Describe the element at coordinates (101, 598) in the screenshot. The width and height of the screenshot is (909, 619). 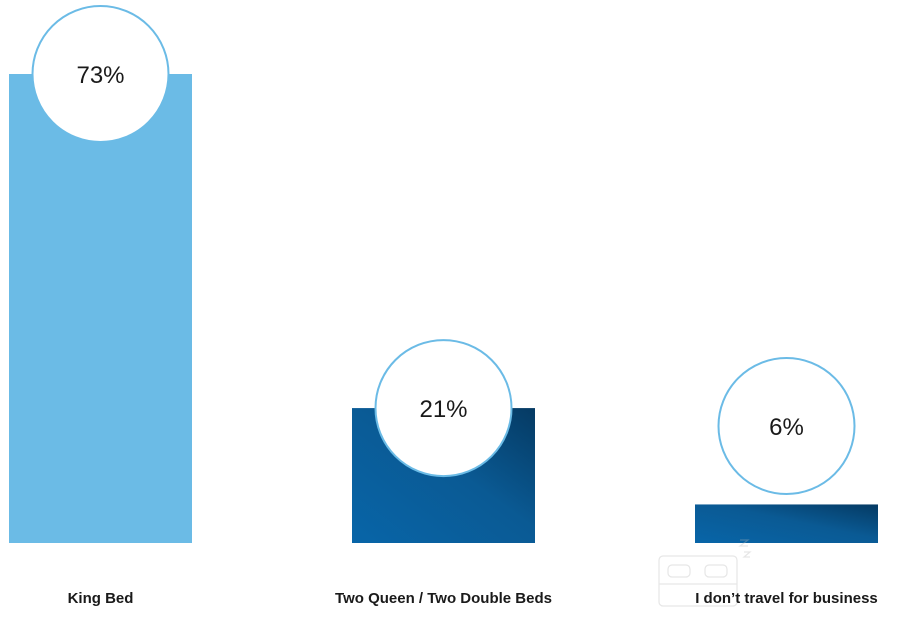
I see `category-label-king-bed: King Bed` at that location.